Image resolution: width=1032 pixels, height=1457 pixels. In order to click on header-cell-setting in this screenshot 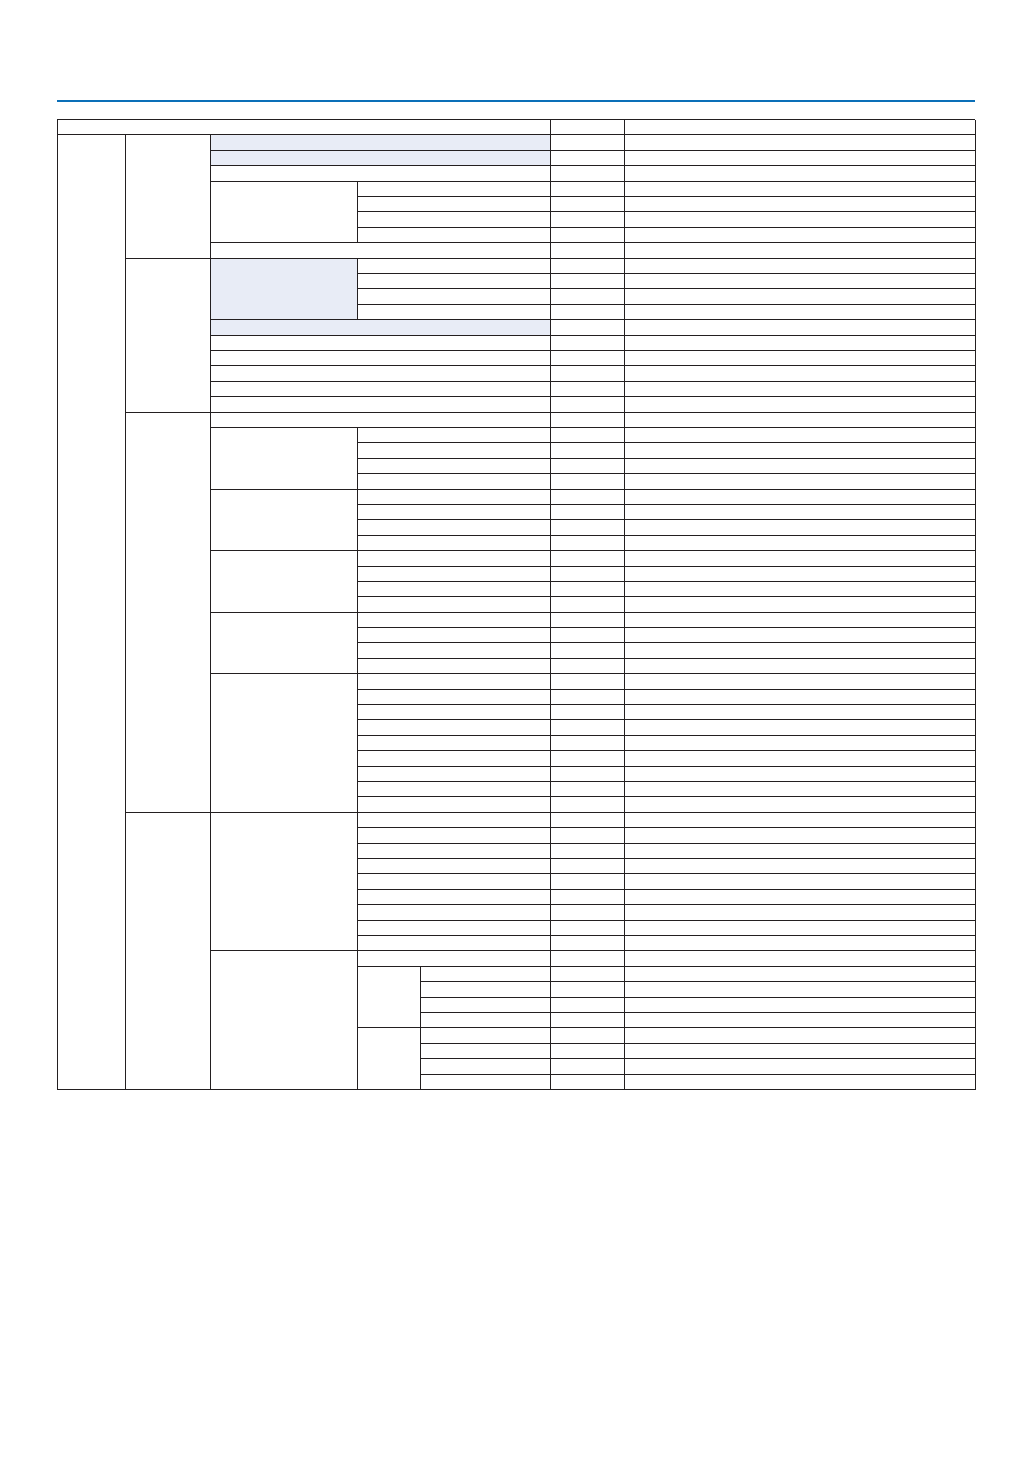, I will do `click(588, 128)`.